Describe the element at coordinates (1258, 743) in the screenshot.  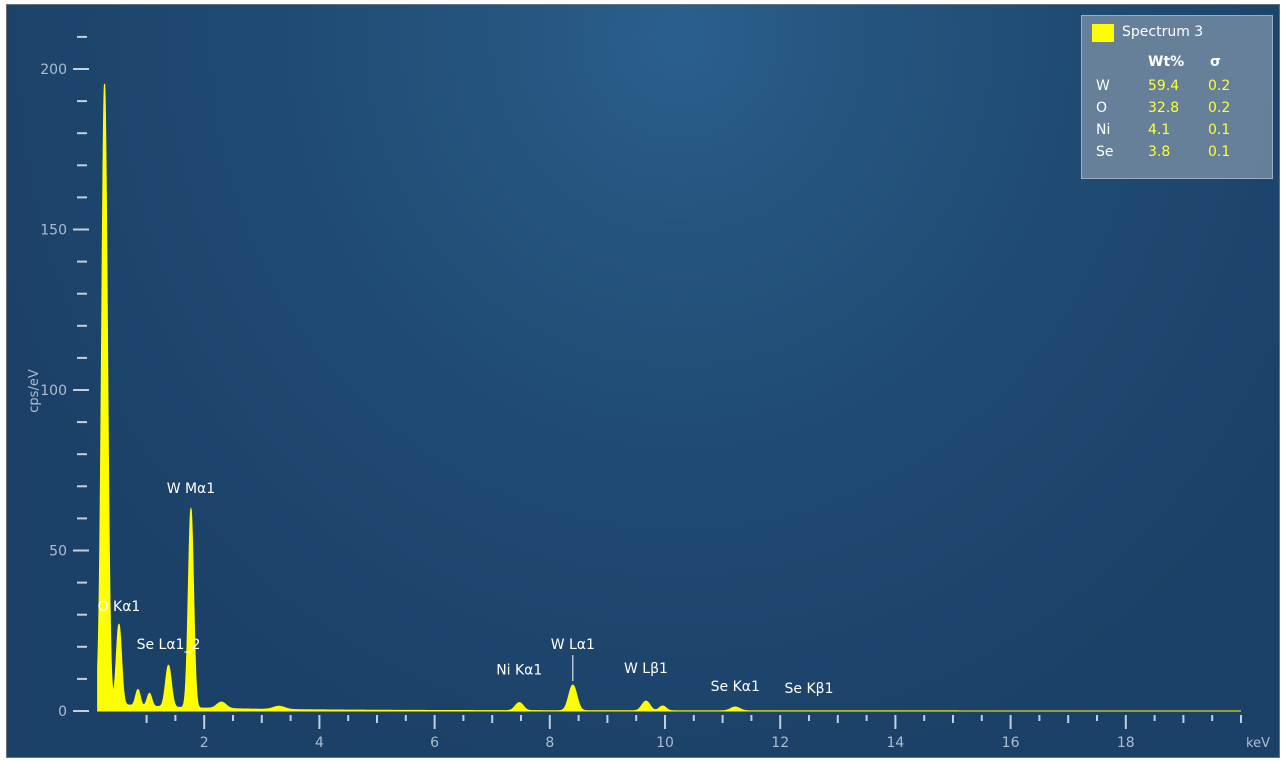
I see `x-axis-title: keV` at that location.